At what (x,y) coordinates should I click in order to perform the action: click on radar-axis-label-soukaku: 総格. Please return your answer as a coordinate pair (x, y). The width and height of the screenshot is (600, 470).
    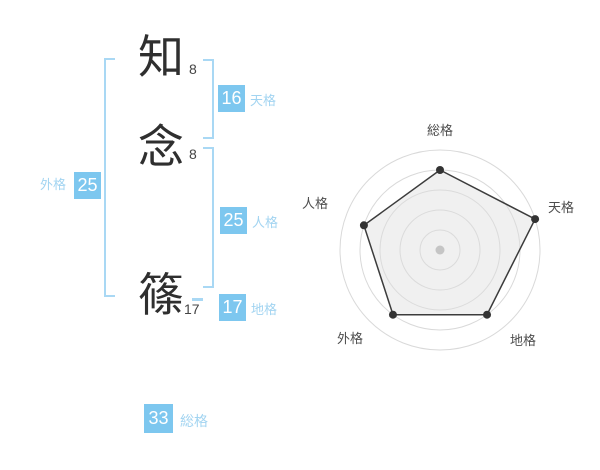
    Looking at the image, I should click on (439, 130).